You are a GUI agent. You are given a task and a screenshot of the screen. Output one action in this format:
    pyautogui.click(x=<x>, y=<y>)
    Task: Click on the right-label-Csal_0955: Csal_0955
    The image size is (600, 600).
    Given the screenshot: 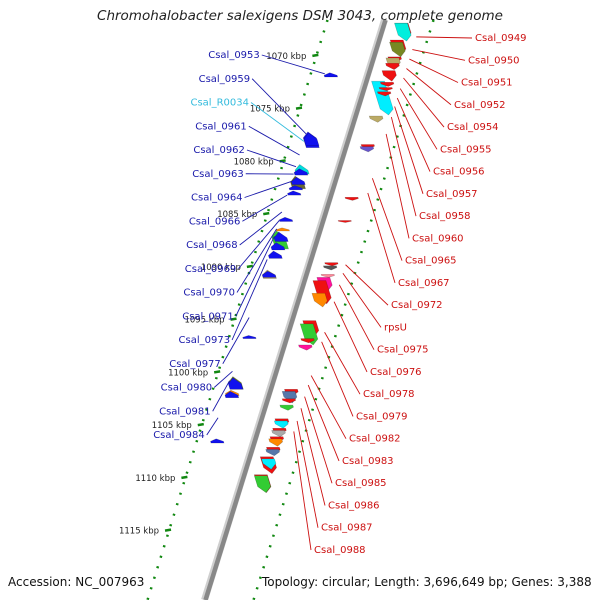 What is the action you would take?
    pyautogui.click(x=466, y=149)
    